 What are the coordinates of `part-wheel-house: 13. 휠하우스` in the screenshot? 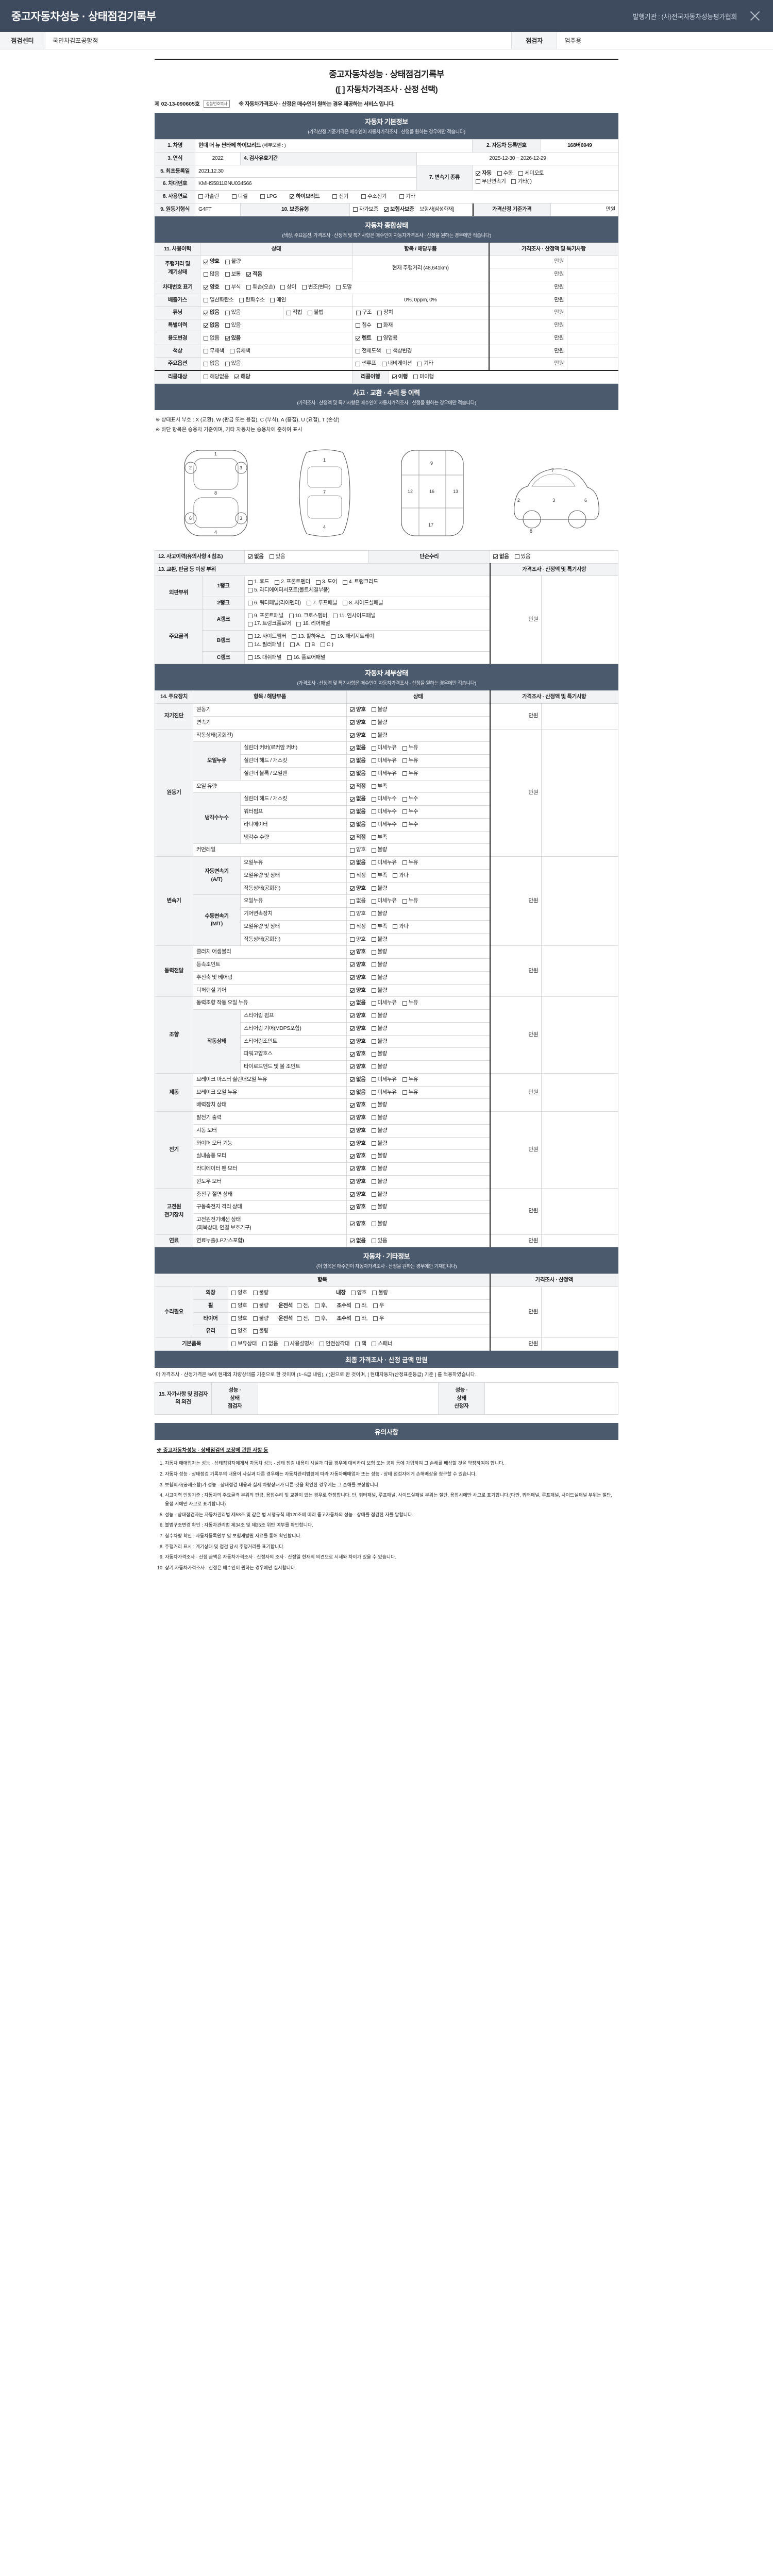 It's located at (309, 637).